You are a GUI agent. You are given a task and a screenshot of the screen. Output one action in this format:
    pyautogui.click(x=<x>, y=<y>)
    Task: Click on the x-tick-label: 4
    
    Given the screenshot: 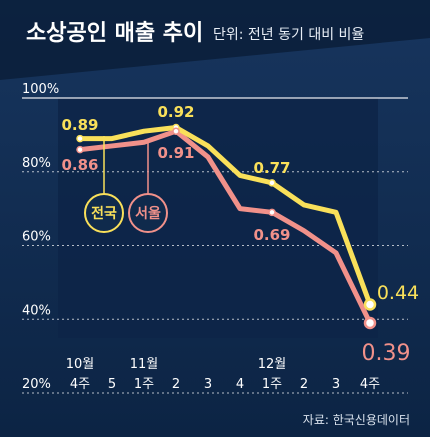 What is the action you would take?
    pyautogui.click(x=240, y=384)
    